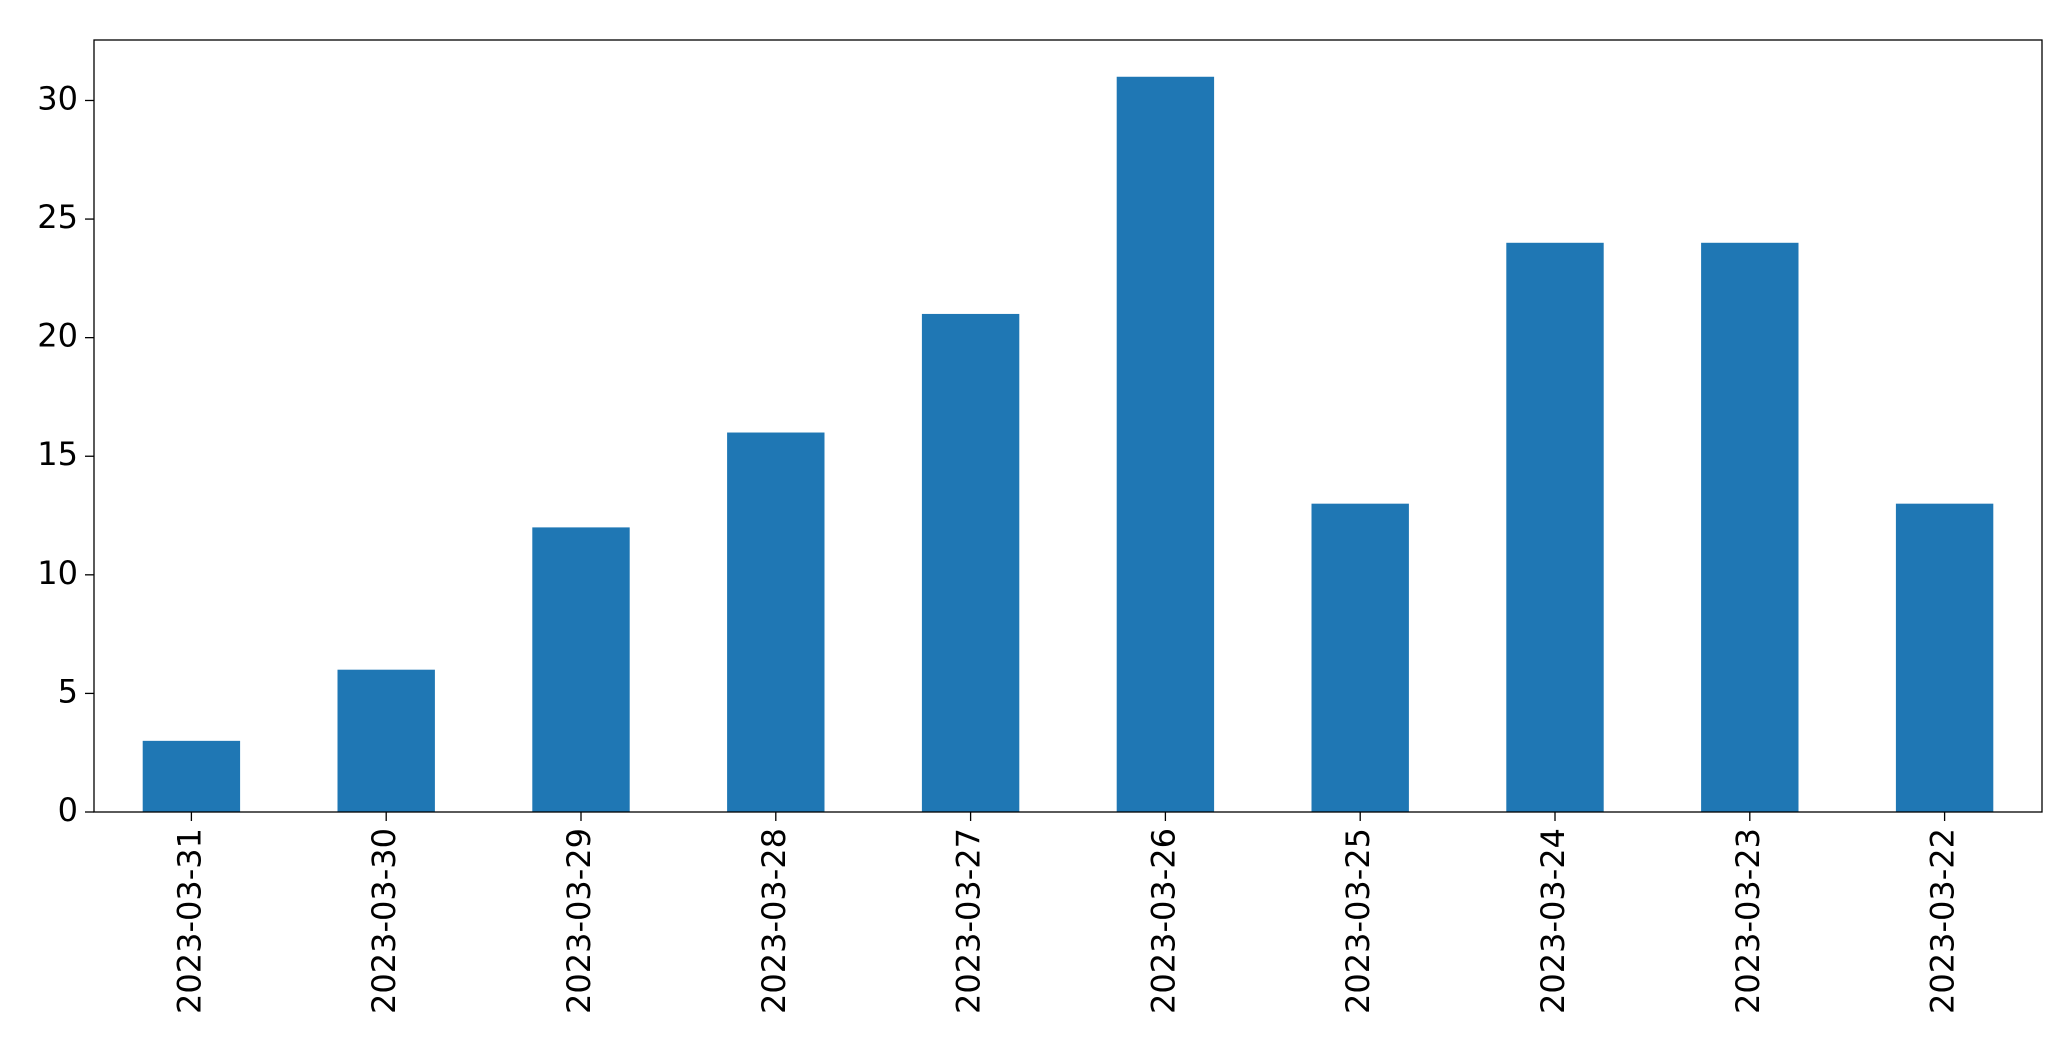 Image resolution: width=2071 pixels, height=1061 pixels. Describe the element at coordinates (57, 217) in the screenshot. I see `y-tick-label: 25` at that location.